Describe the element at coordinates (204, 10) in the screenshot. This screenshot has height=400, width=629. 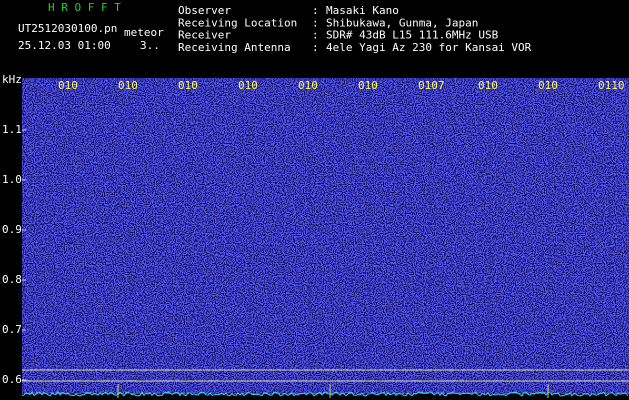
I see `info-label: Observer` at that location.